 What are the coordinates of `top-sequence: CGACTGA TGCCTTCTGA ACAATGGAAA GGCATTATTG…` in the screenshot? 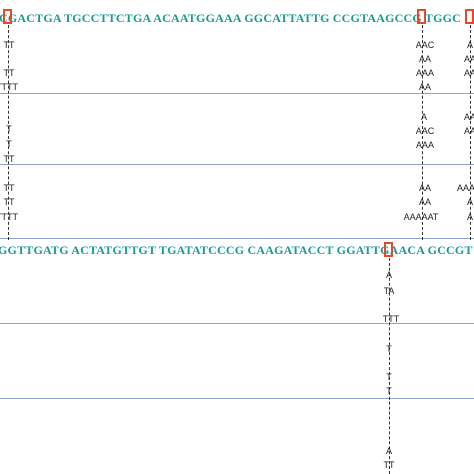 It's located at (231, 18).